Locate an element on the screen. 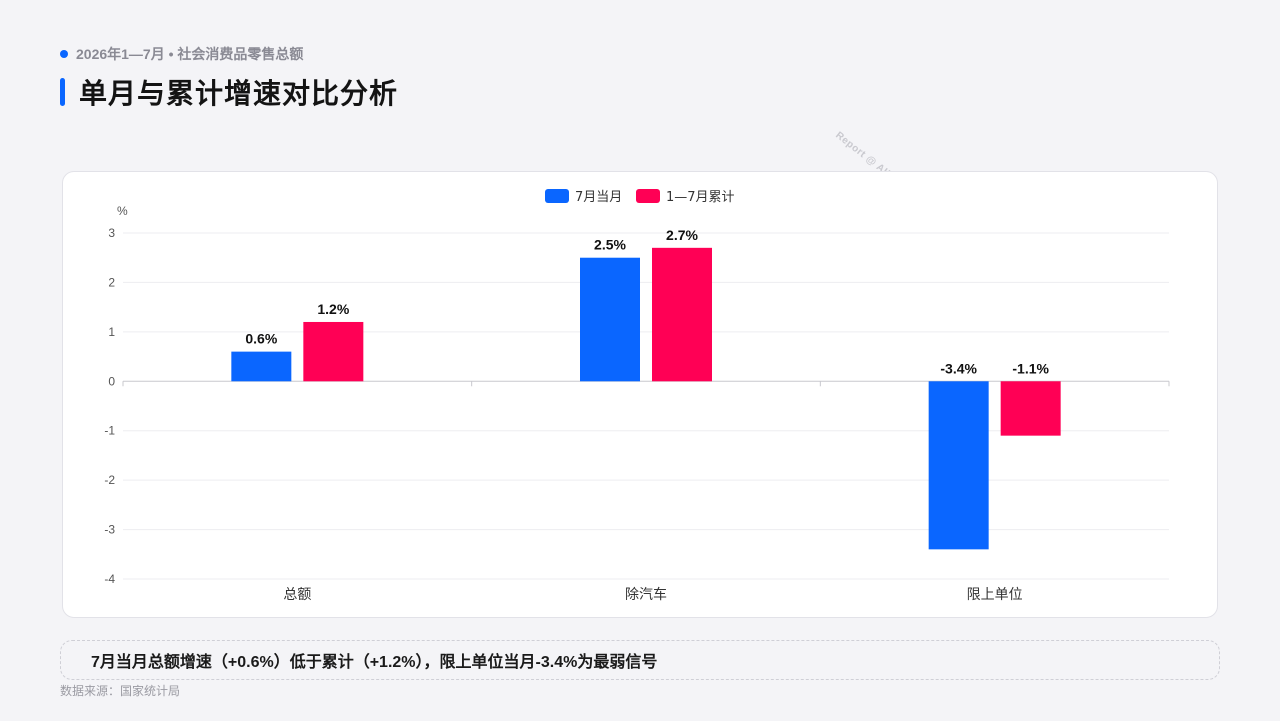 The width and height of the screenshot is (1280, 721). data-label: 2.7% is located at coordinates (682, 235).